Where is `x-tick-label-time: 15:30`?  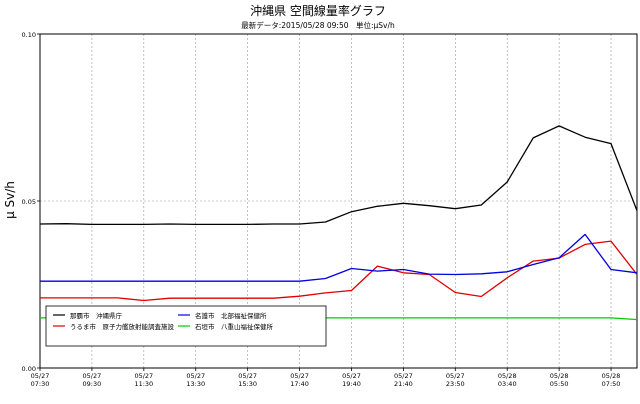
x-tick-label-time: 15:30 is located at coordinates (247, 384).